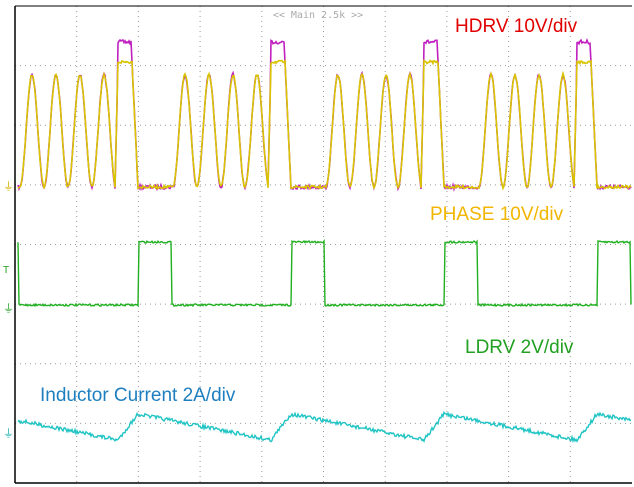 The width and height of the screenshot is (634, 487). Describe the element at coordinates (324, 273) in the screenshot. I see `ldrv-trace` at that location.